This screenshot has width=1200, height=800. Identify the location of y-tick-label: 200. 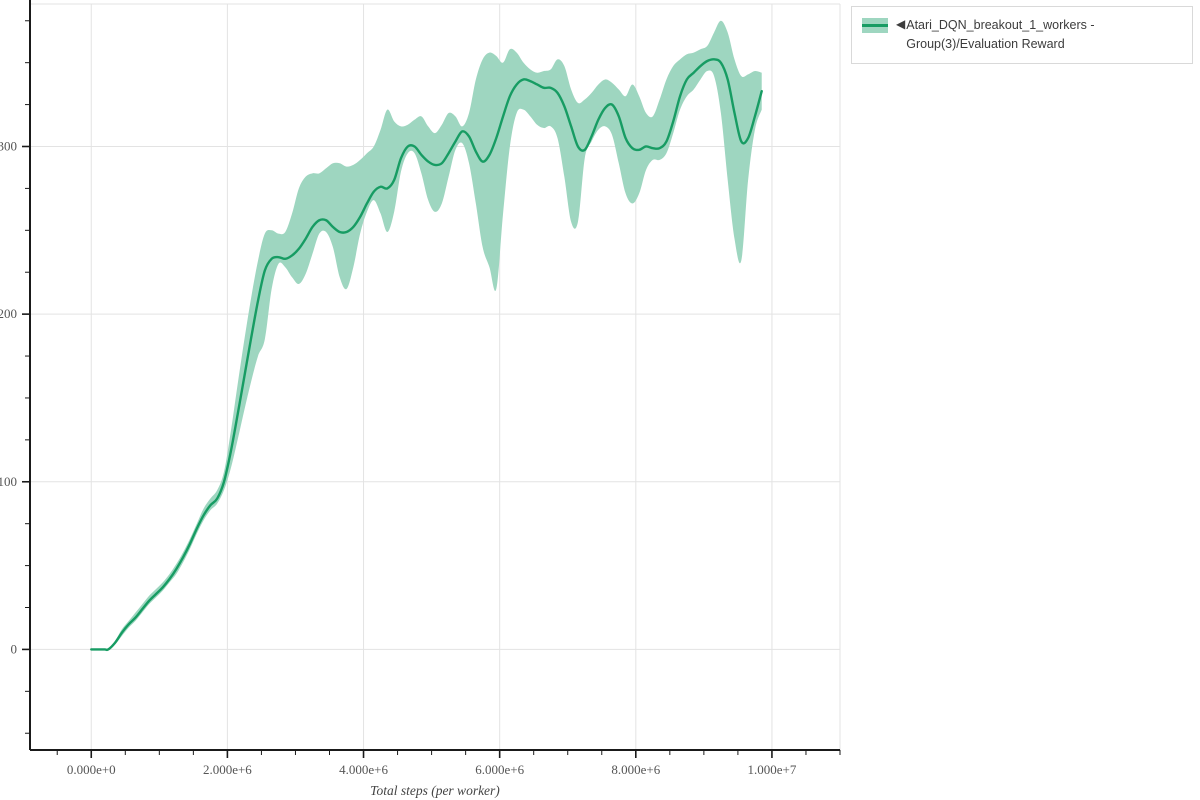
(8, 313).